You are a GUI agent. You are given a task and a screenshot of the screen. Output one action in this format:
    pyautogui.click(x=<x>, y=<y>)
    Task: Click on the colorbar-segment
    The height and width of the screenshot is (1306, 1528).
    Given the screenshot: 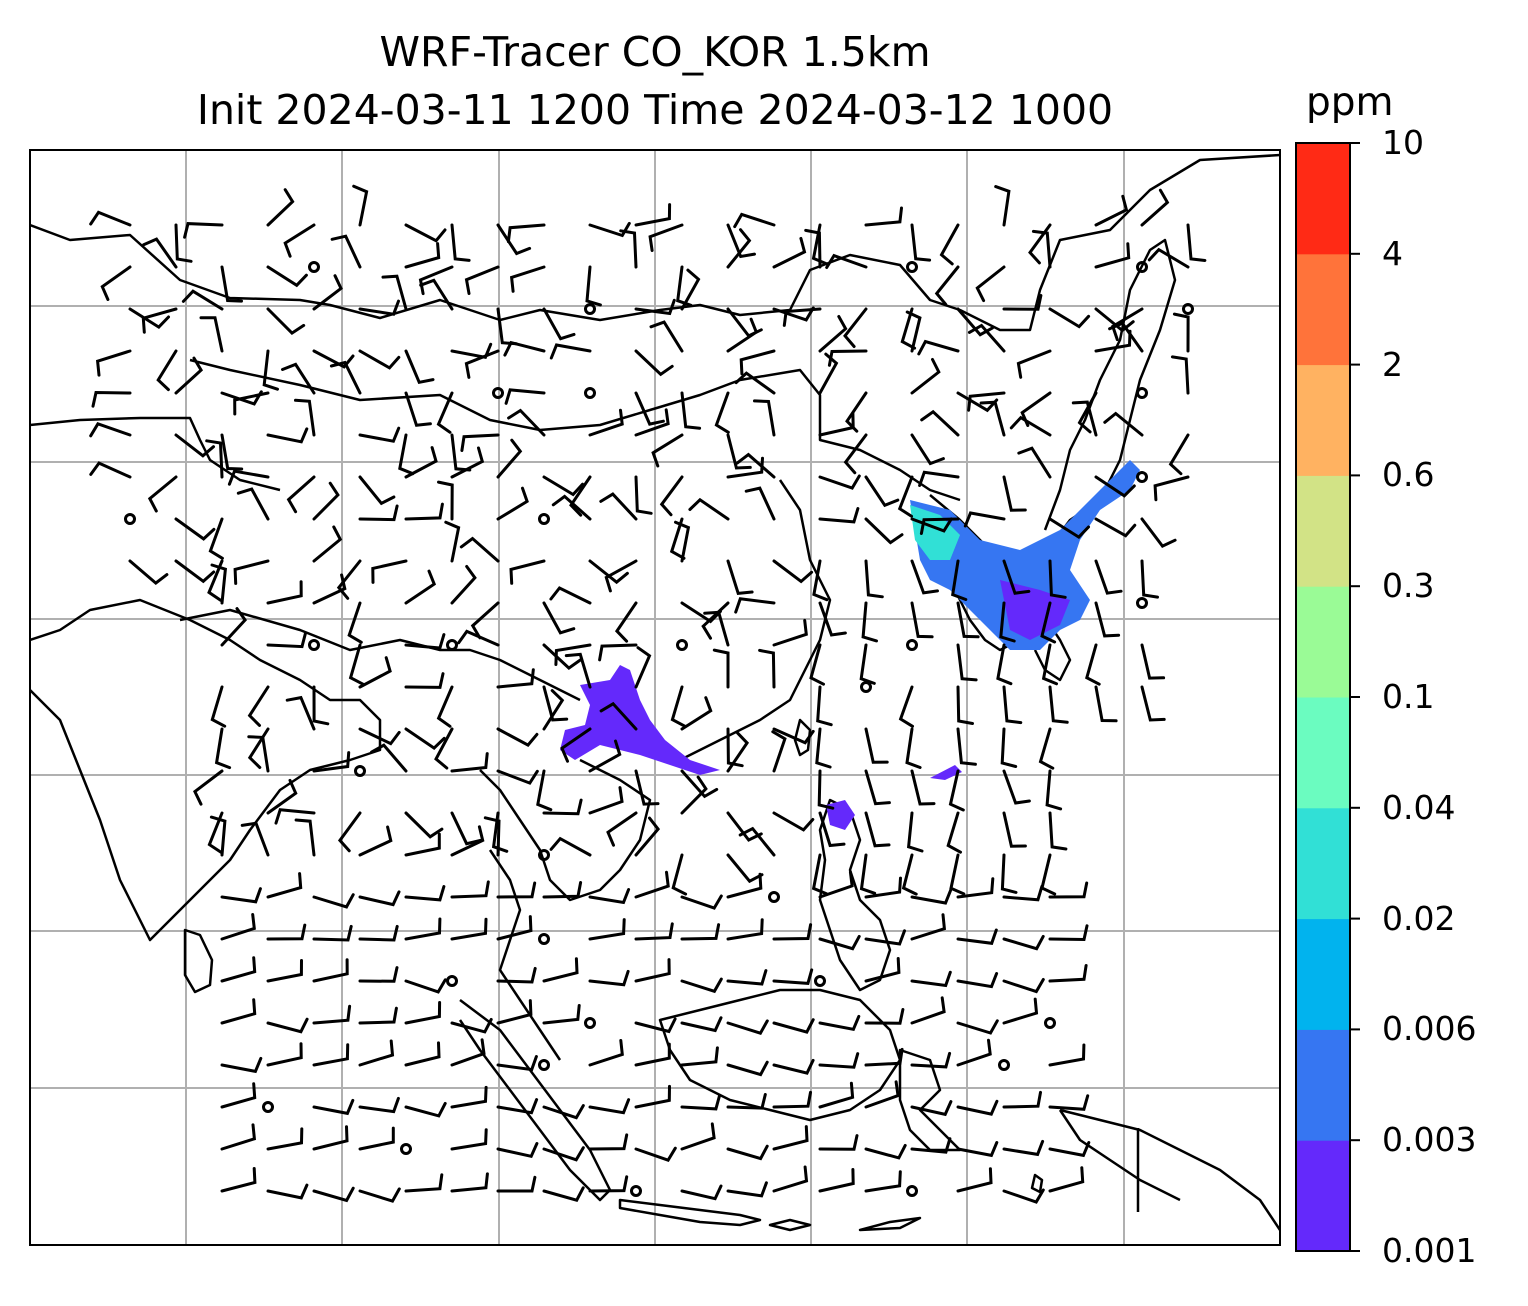 What is the action you would take?
    pyautogui.click(x=1323, y=531)
    